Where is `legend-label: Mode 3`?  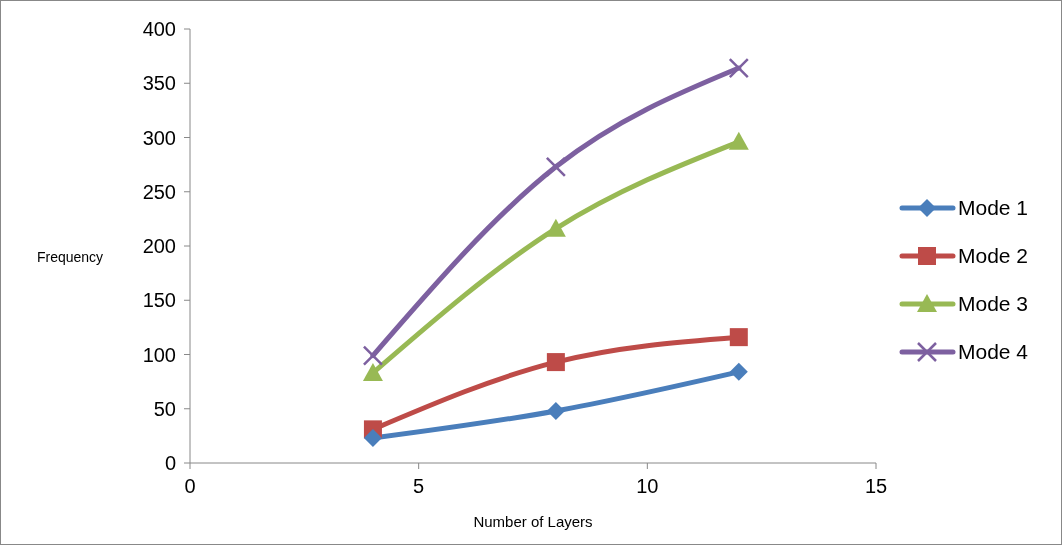
legend-label: Mode 3 is located at coordinates (993, 304).